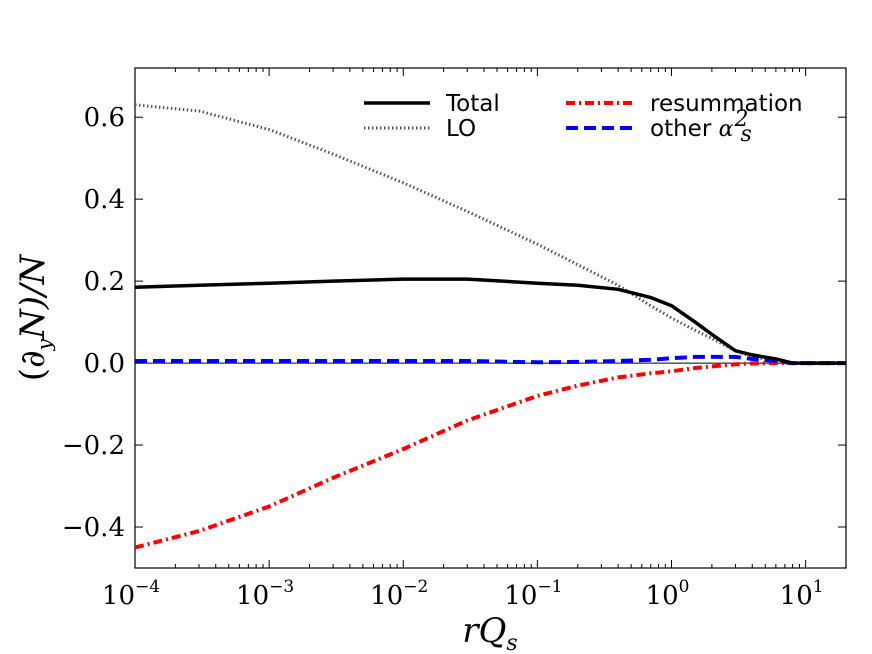  What do you see at coordinates (701, 127) in the screenshot?
I see `legend-label-other: other α2 s` at bounding box center [701, 127].